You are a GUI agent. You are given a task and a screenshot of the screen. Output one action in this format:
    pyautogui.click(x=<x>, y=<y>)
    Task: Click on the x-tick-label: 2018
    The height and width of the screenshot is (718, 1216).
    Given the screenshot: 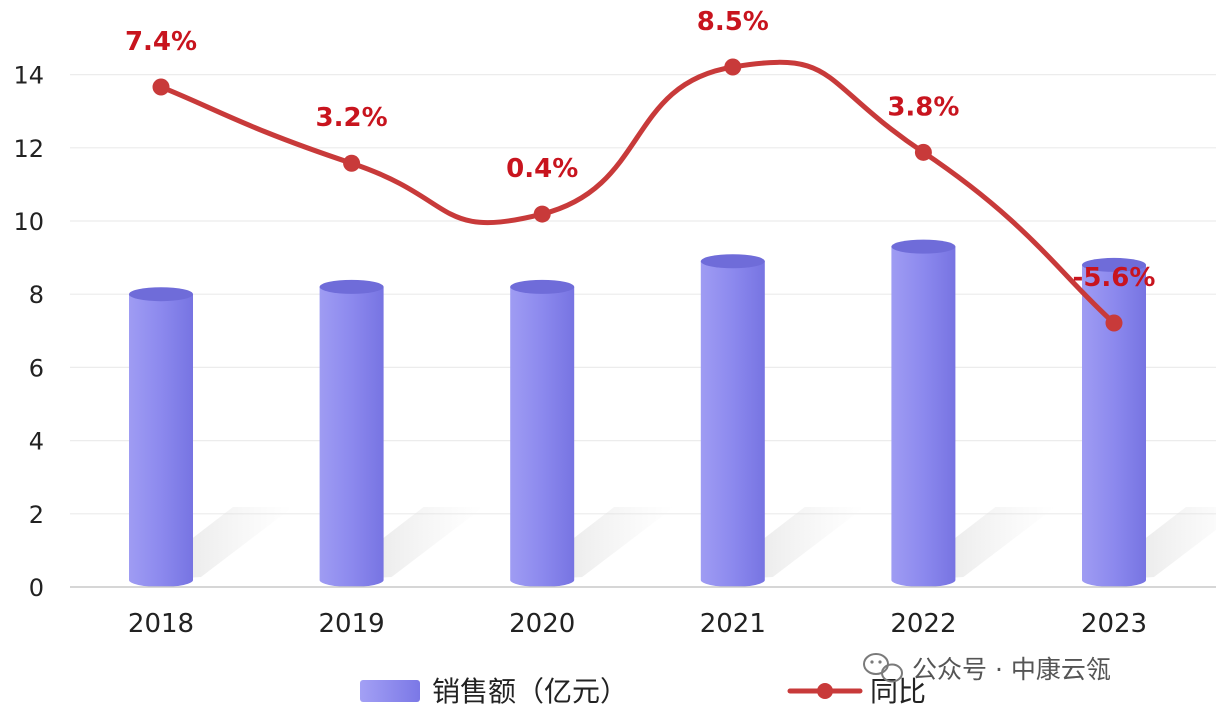 What is the action you would take?
    pyautogui.click(x=161, y=624)
    